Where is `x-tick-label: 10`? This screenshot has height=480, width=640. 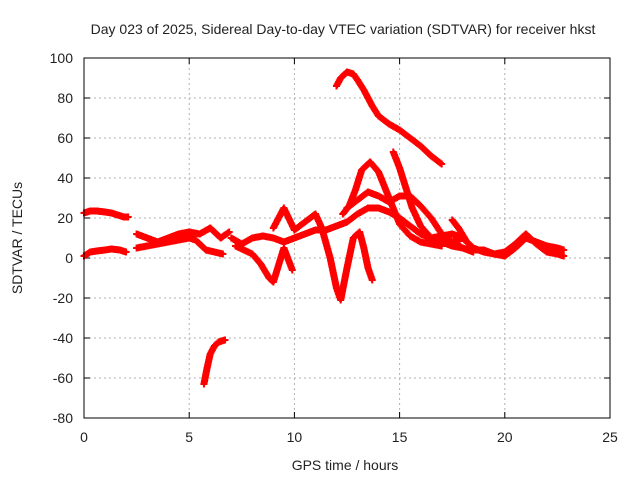 x-tick-label: 10 is located at coordinates (295, 437).